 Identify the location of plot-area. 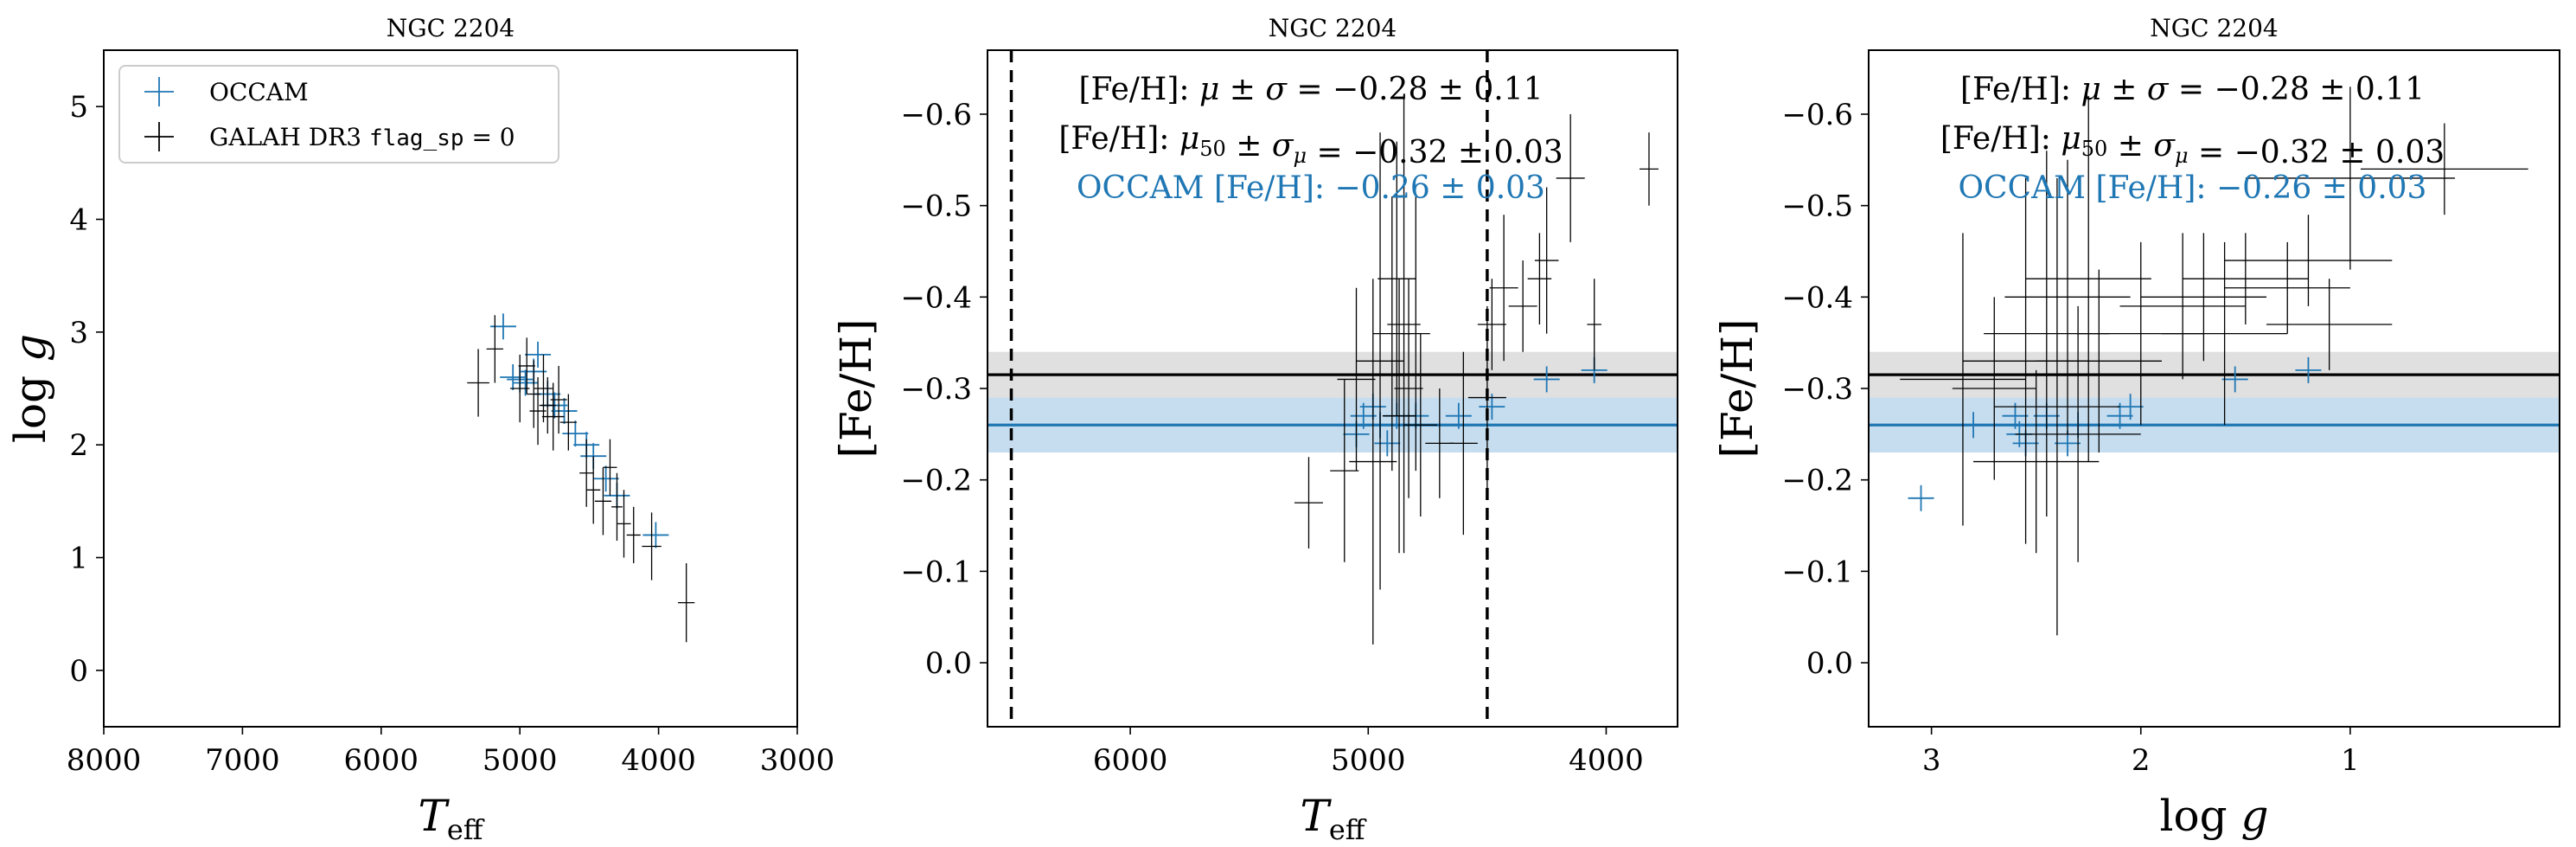
(581, 478).